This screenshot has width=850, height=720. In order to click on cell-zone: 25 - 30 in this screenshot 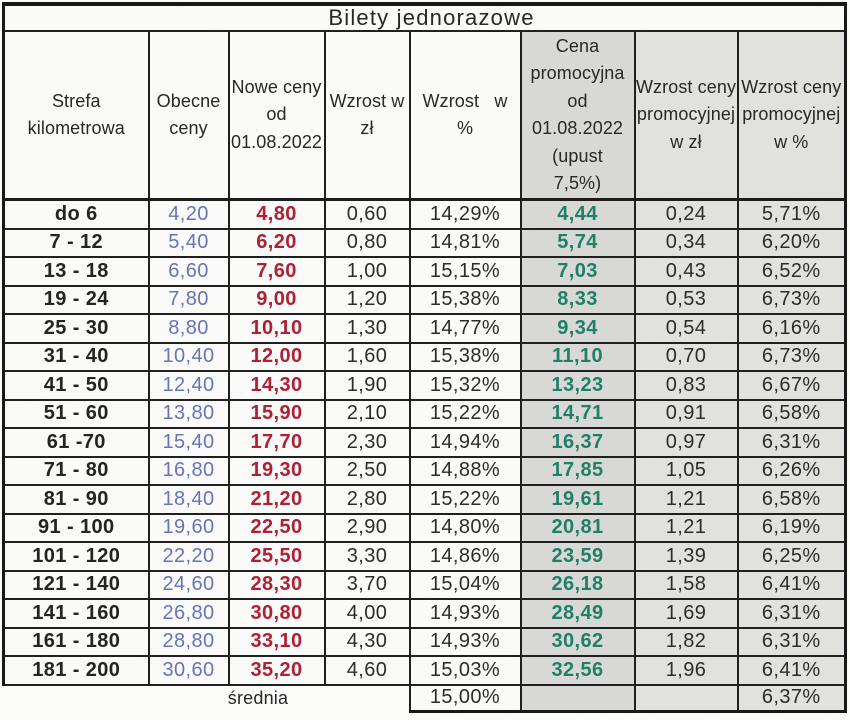, I will do `click(76, 328)`.